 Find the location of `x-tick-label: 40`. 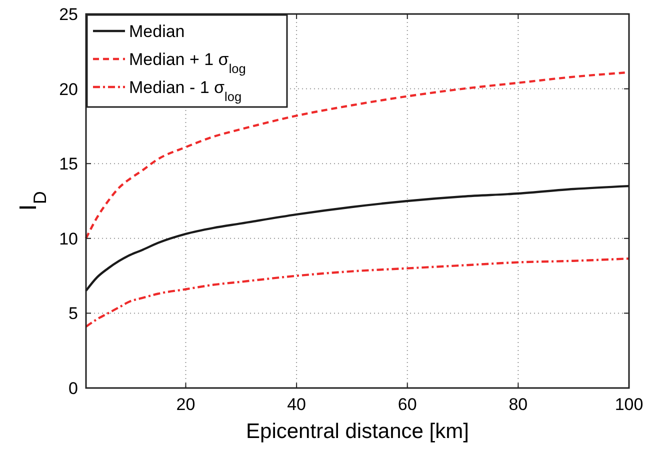

x-tick-label: 40 is located at coordinates (296, 404).